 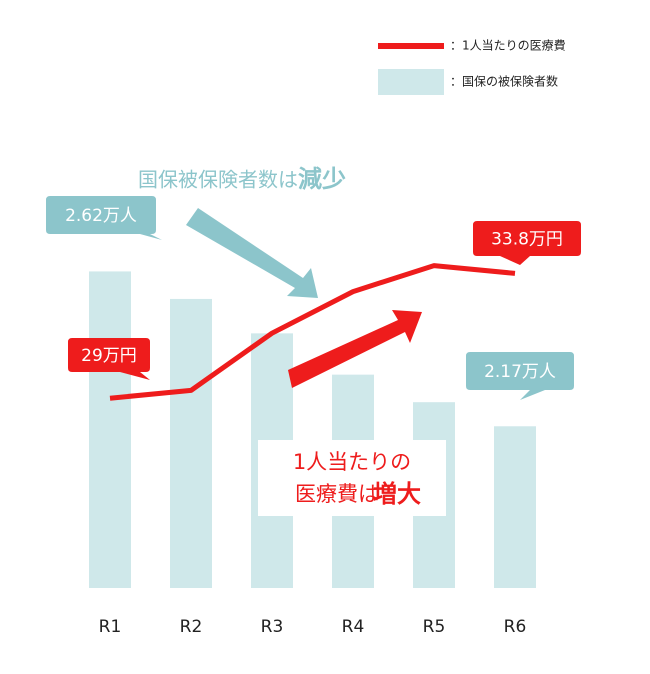 What do you see at coordinates (101, 216) in the screenshot?
I see `data-label: 2.62万人` at bounding box center [101, 216].